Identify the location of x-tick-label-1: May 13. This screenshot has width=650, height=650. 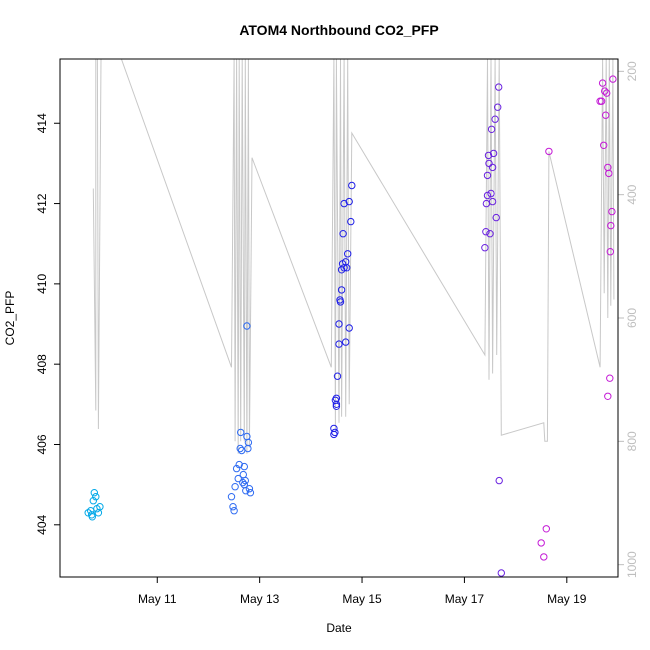
(260, 599).